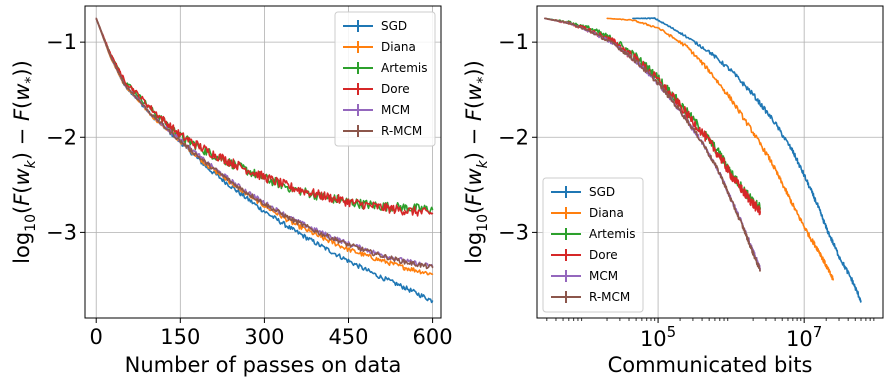 This screenshot has height=388, width=888. What do you see at coordinates (61, 137) in the screenshot?
I see `y-tick-label: −2` at bounding box center [61, 137].